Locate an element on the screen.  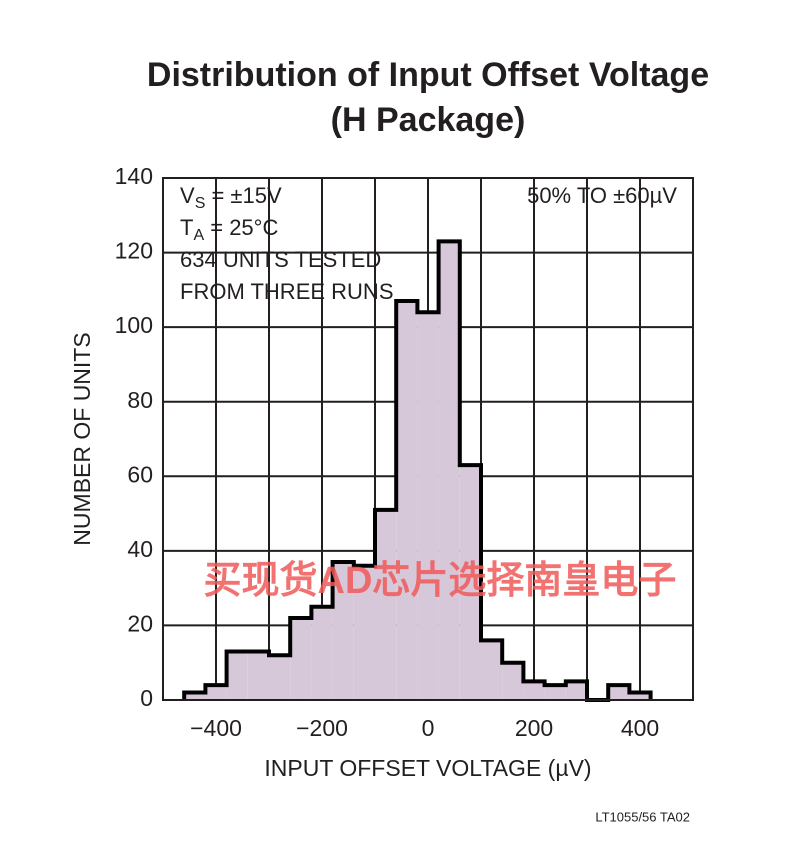
x-tick-label: −200 is located at coordinates (322, 728).